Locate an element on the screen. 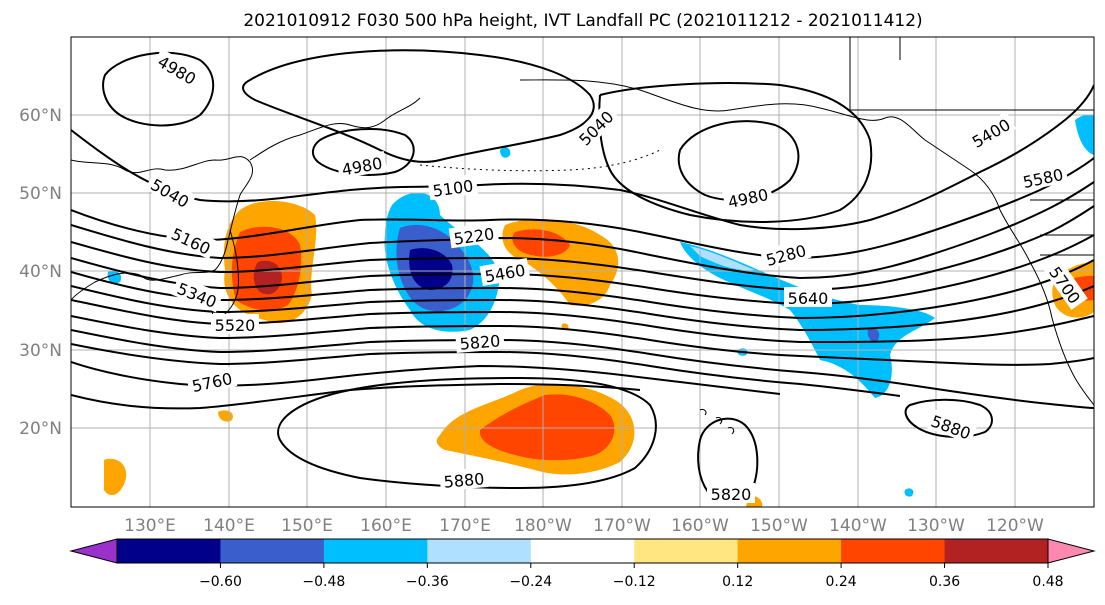 The width and height of the screenshot is (1105, 605). colorbar-tick-label: −0.60 is located at coordinates (220, 582).